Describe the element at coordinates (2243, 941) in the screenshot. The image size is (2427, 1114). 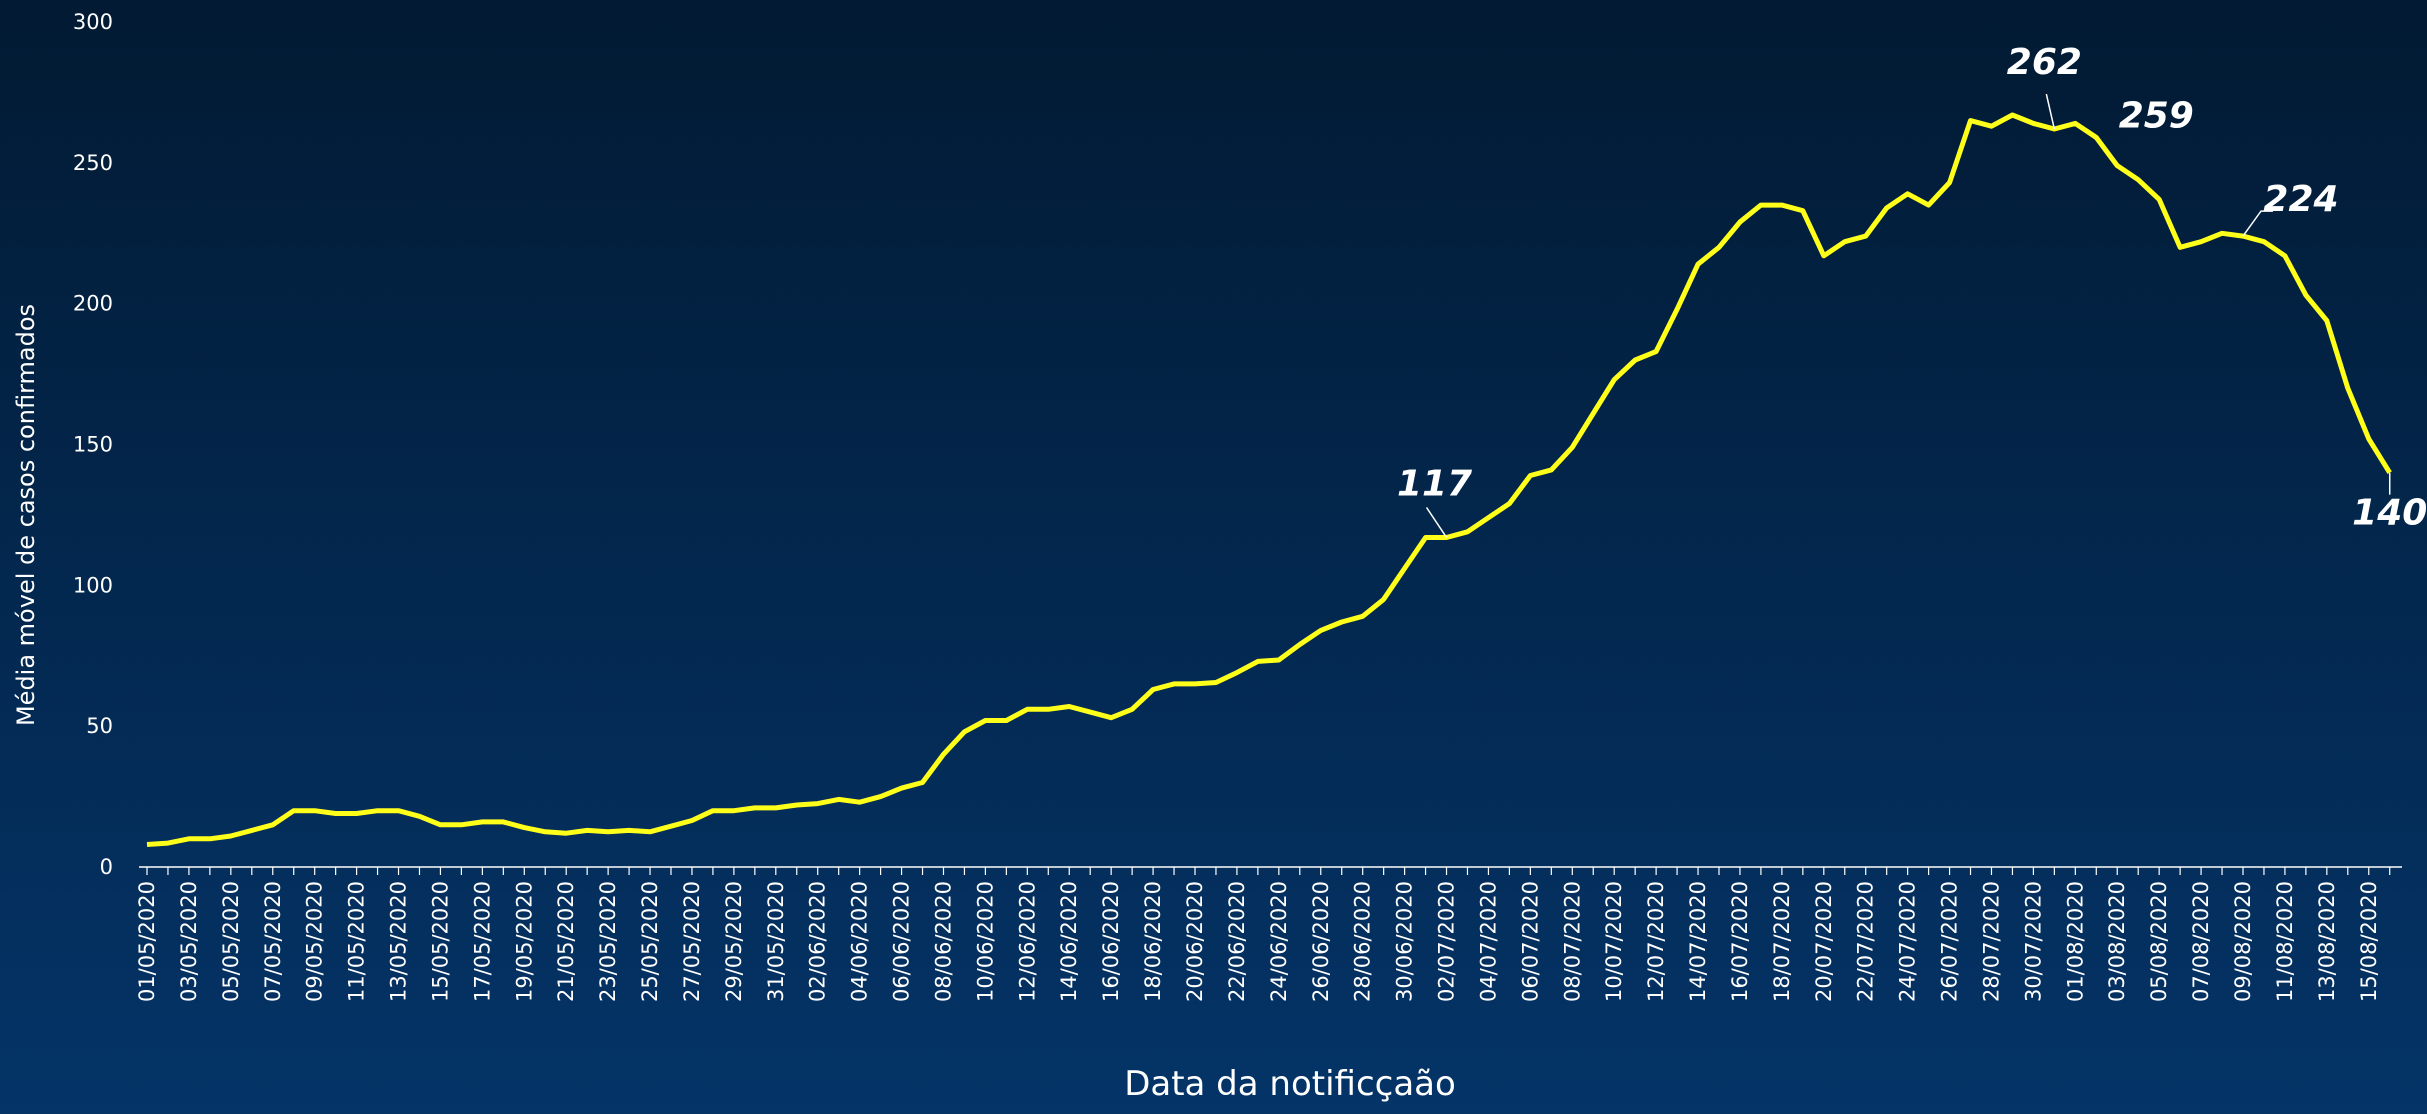
I see `x-tick-label: 09/08/2020` at that location.